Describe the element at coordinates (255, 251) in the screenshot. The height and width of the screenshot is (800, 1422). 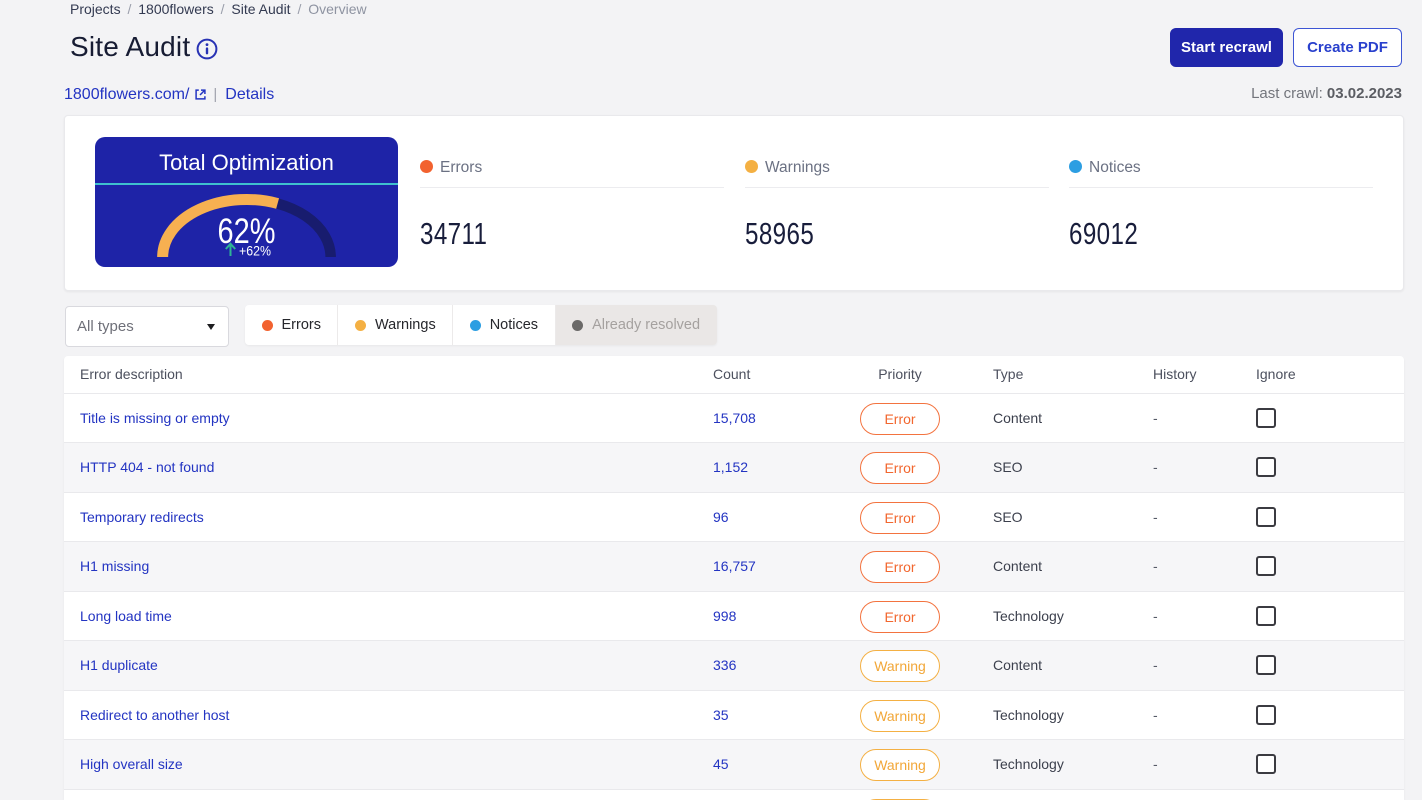
I see `svg-text: +62%` at that location.